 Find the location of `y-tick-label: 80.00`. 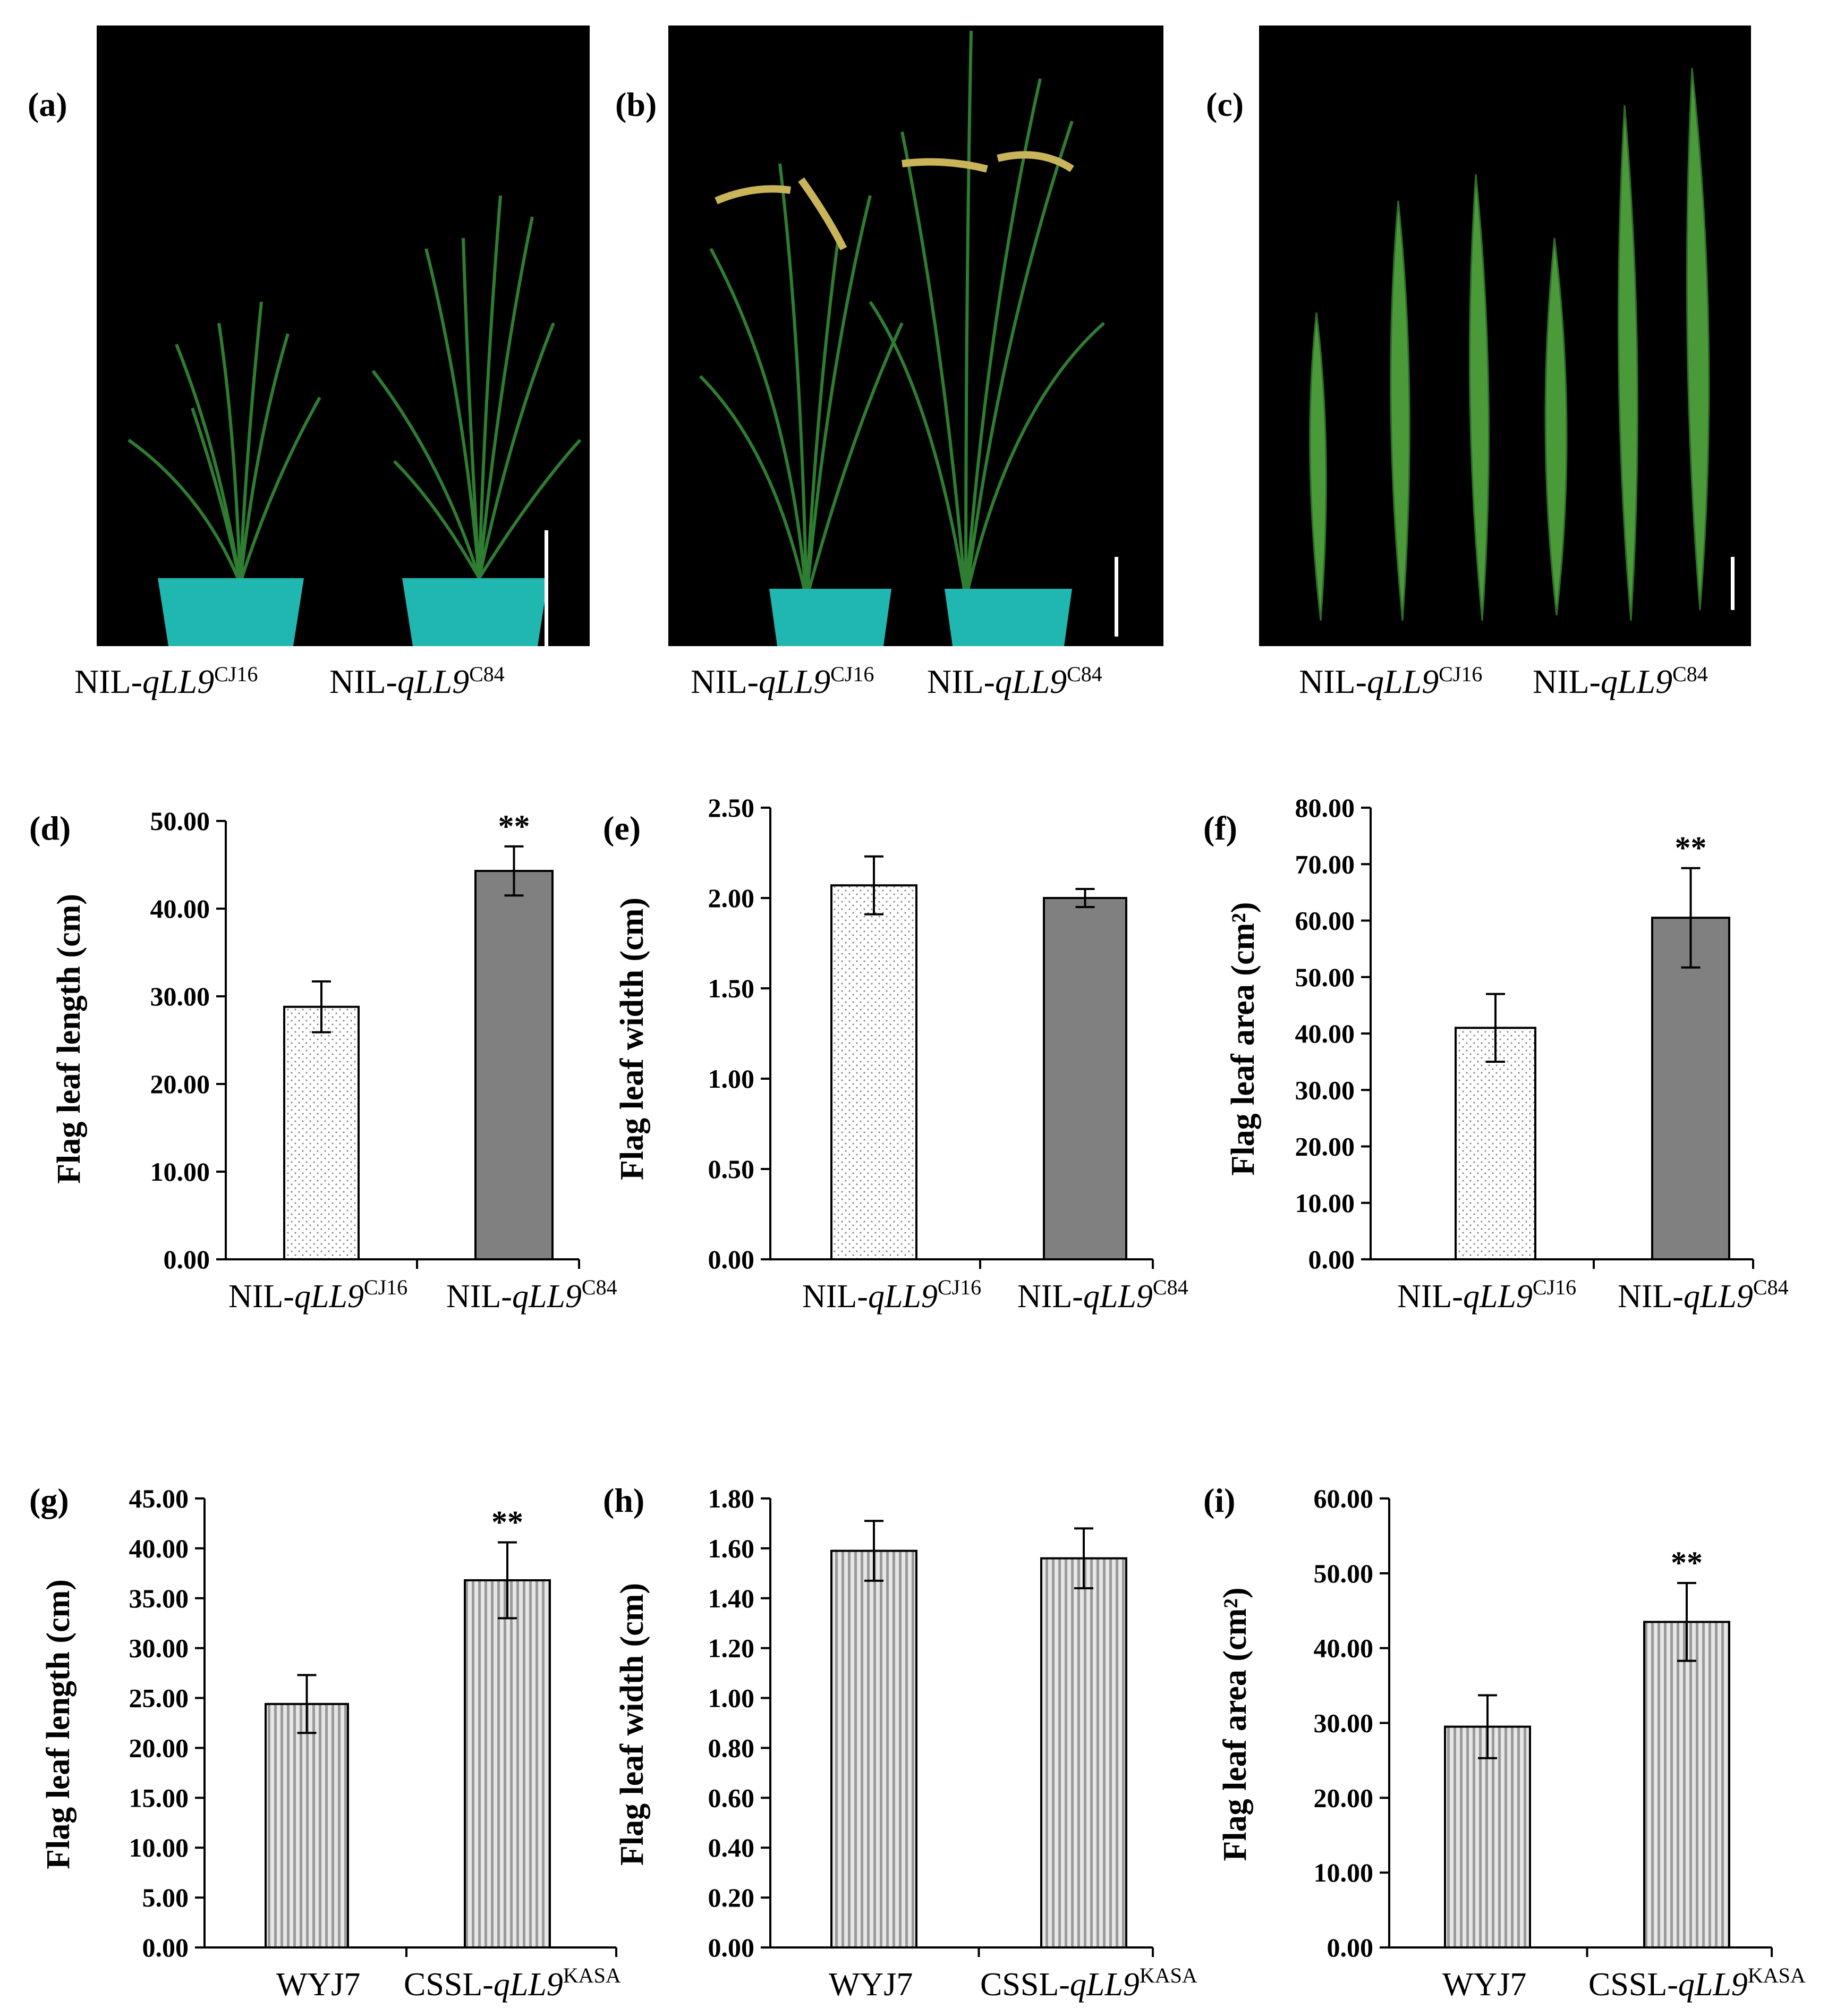

y-tick-label: 80.00 is located at coordinates (1325, 808).